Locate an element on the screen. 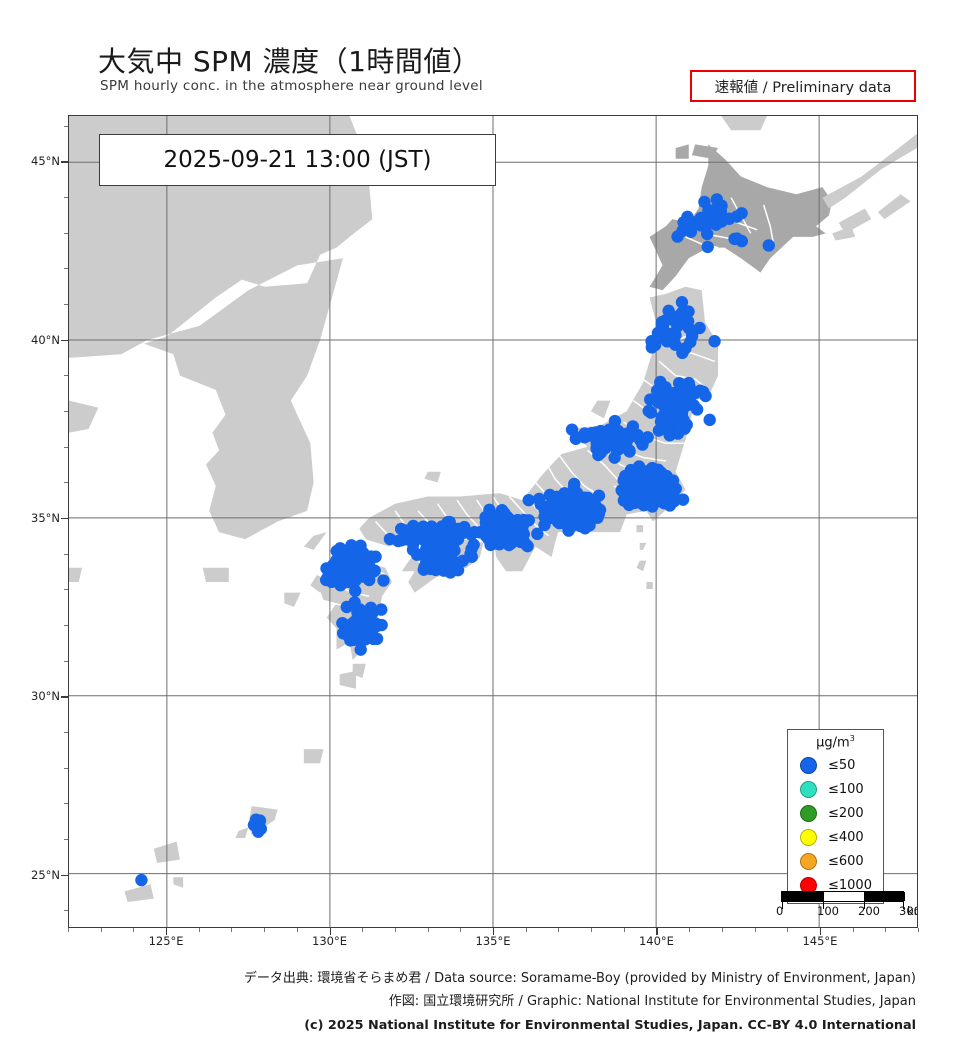  scale-bar-graphic is located at coordinates (843, 900).